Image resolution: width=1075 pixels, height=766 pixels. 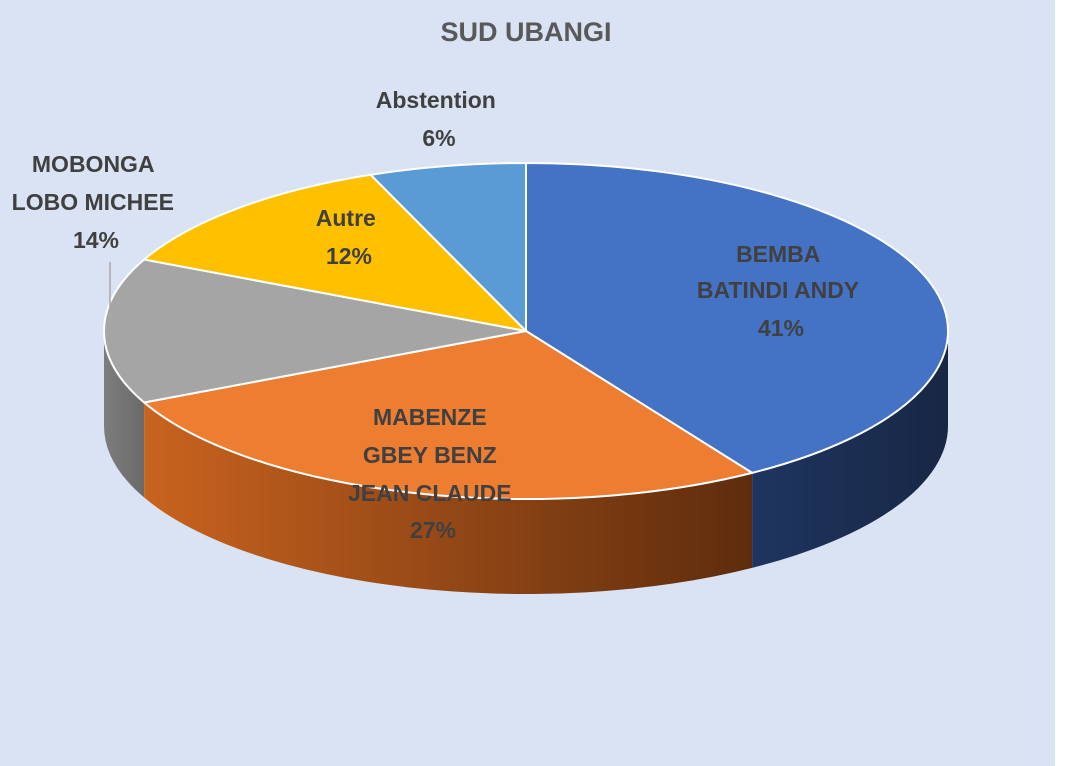 I want to click on slice-label-bemba: BEMBA BATINDI ANDY 41%, so click(x=781, y=291).